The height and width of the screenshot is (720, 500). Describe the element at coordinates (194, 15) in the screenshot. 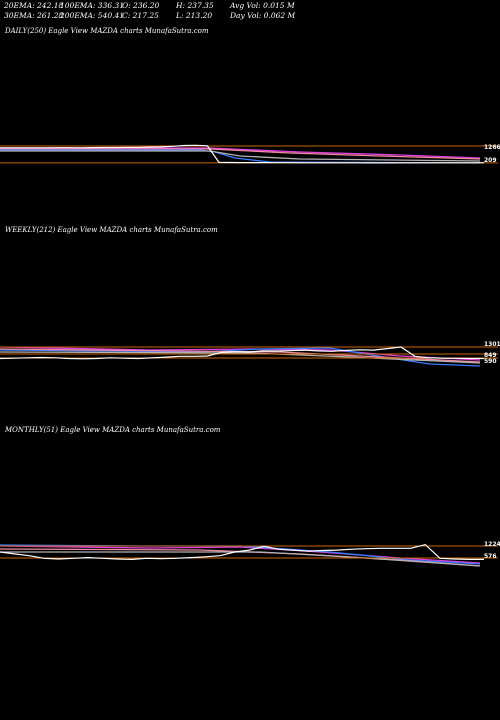

I see `stat-low: L: 213.20` at that location.